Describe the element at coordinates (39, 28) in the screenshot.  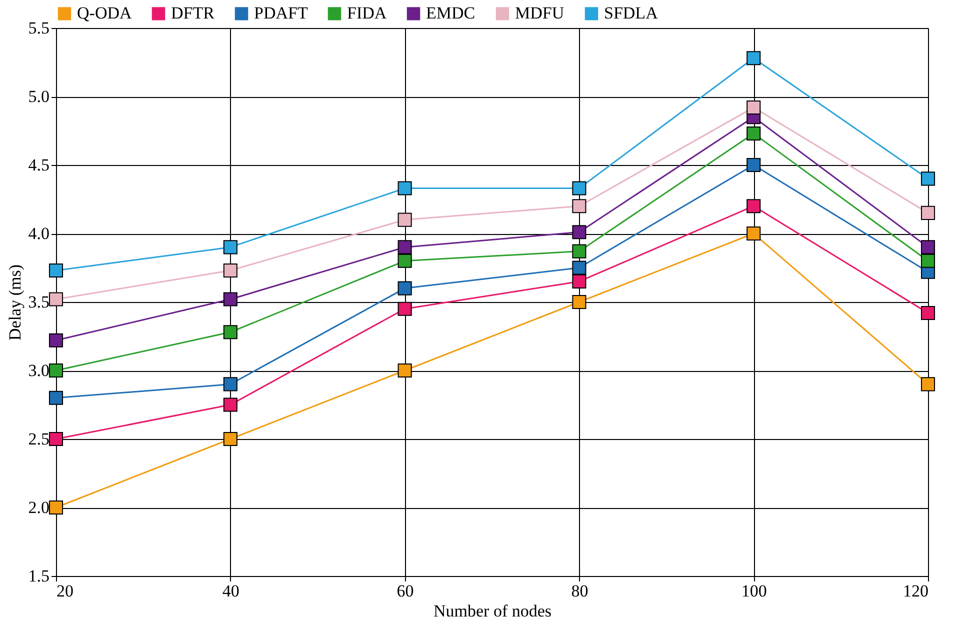
I see `y-tick-label: 5.5` at that location.